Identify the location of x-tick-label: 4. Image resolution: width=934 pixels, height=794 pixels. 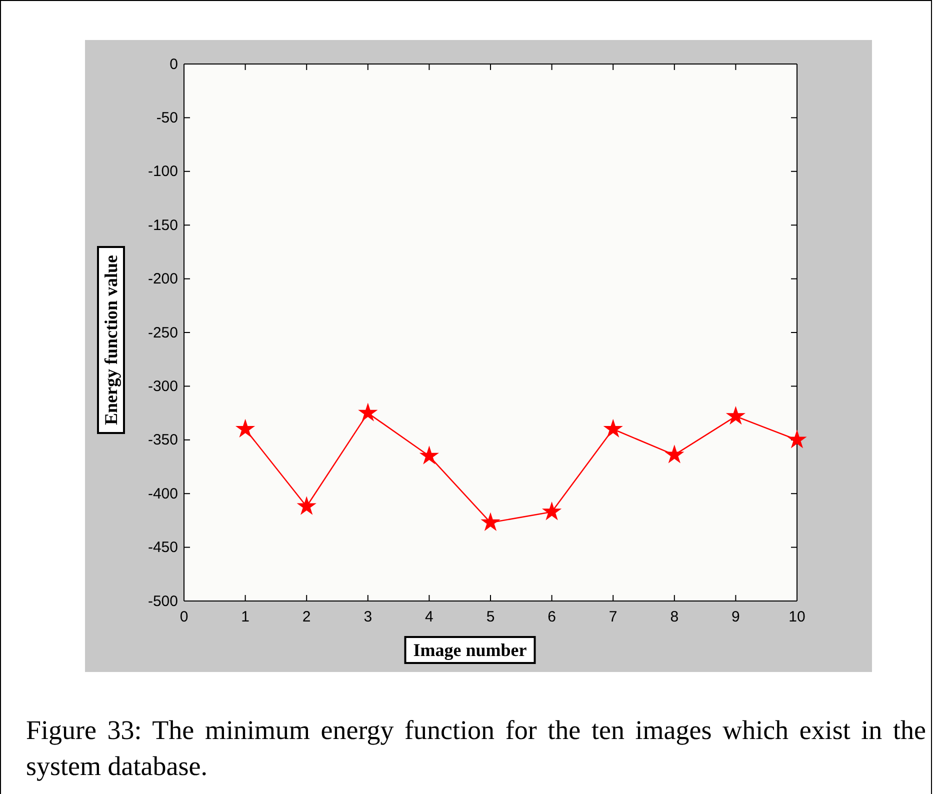
(429, 617).